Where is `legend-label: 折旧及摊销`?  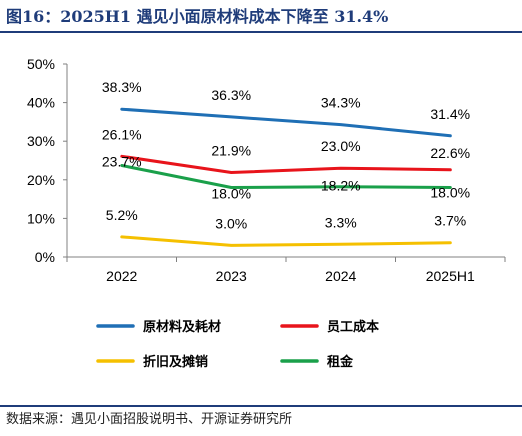
legend-label: 折旧及摊销 is located at coordinates (175, 362).